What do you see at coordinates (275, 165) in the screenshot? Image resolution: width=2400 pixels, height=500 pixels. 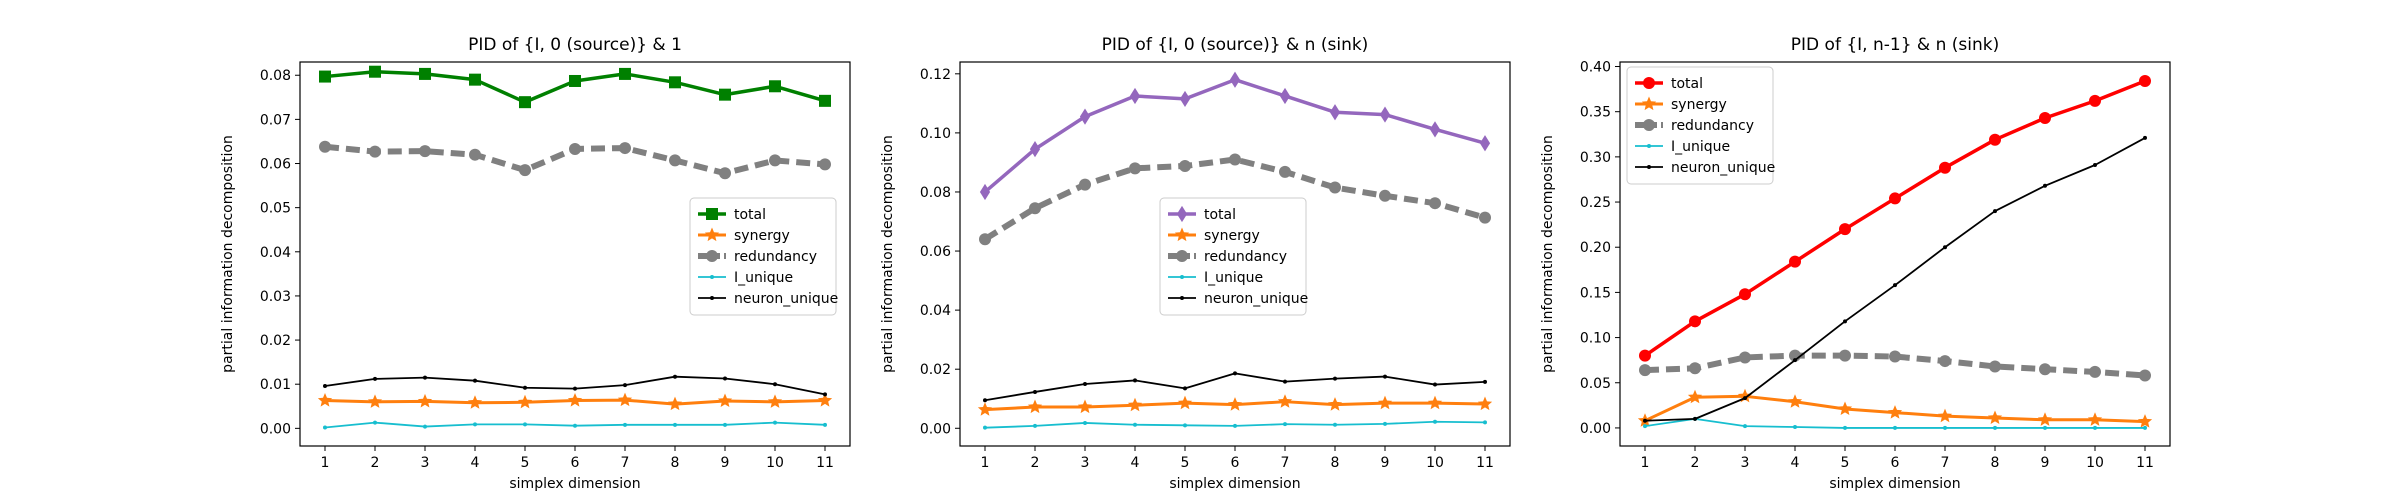 I see `y-tick-label: 0.06` at bounding box center [275, 165].